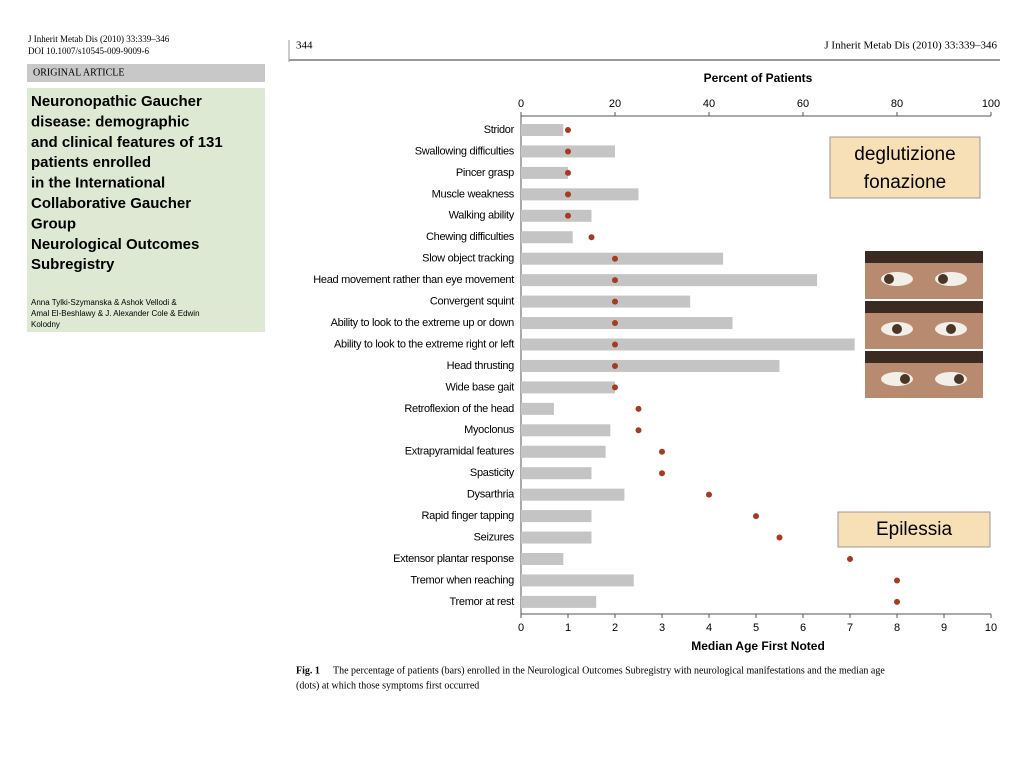 Image resolution: width=1024 pixels, height=768 pixels. Describe the element at coordinates (468, 259) in the screenshot. I see `category-label: Slow object tracking` at that location.